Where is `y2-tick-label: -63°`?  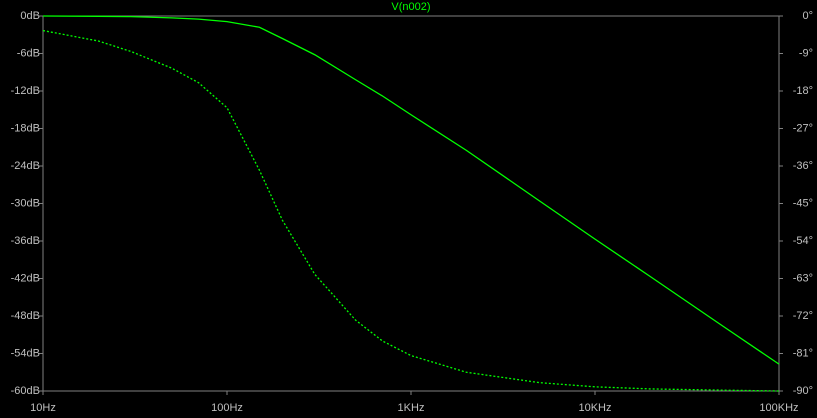
y2-tick-label: -63° is located at coordinates (803, 278).